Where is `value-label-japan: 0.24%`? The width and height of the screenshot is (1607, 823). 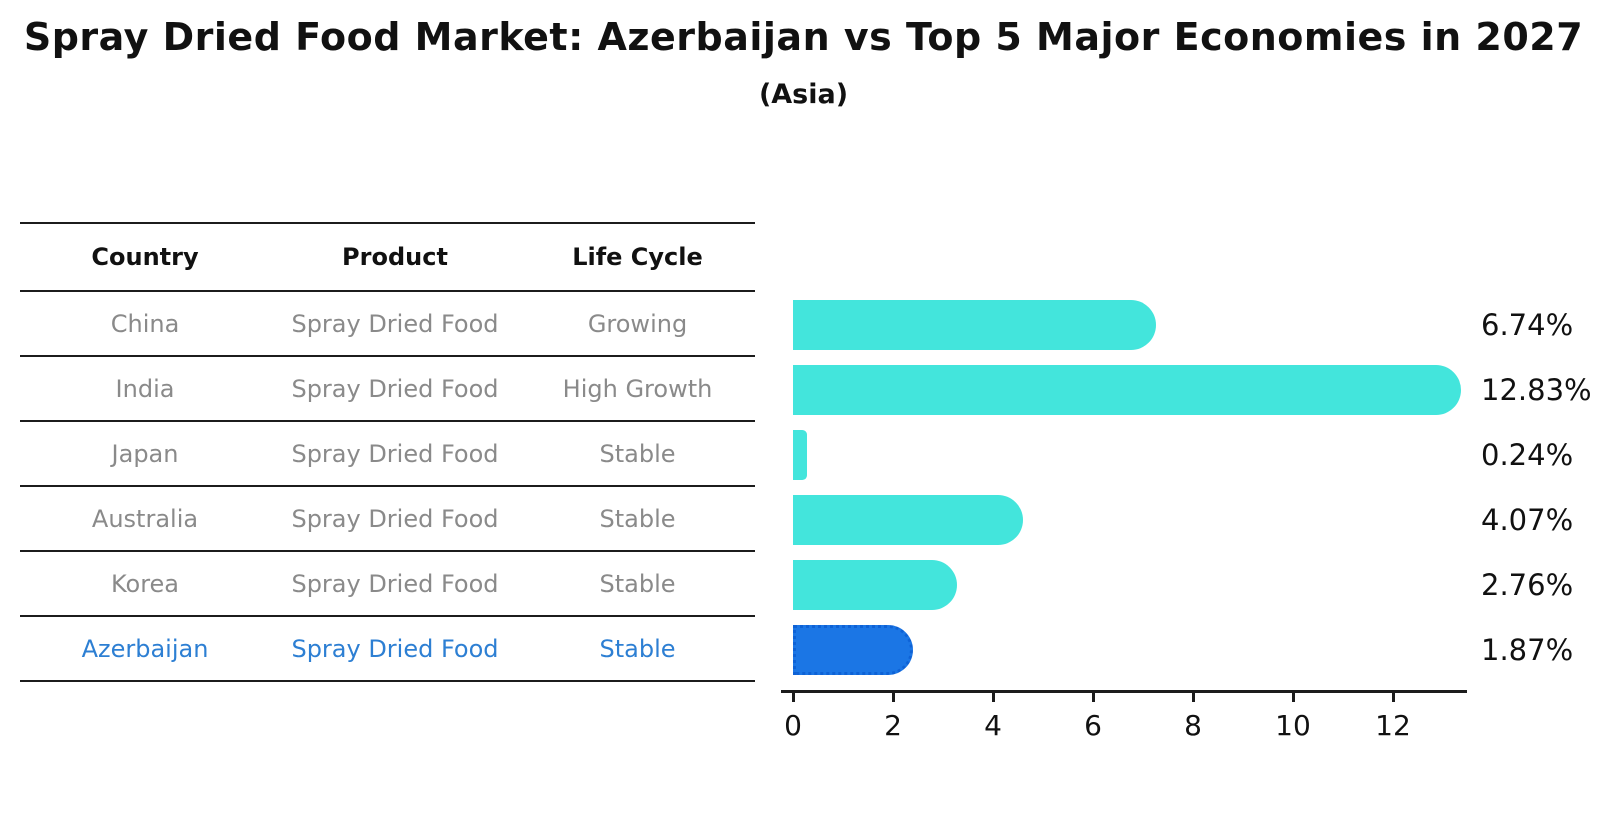
value-label-japan: 0.24% is located at coordinates (1527, 454).